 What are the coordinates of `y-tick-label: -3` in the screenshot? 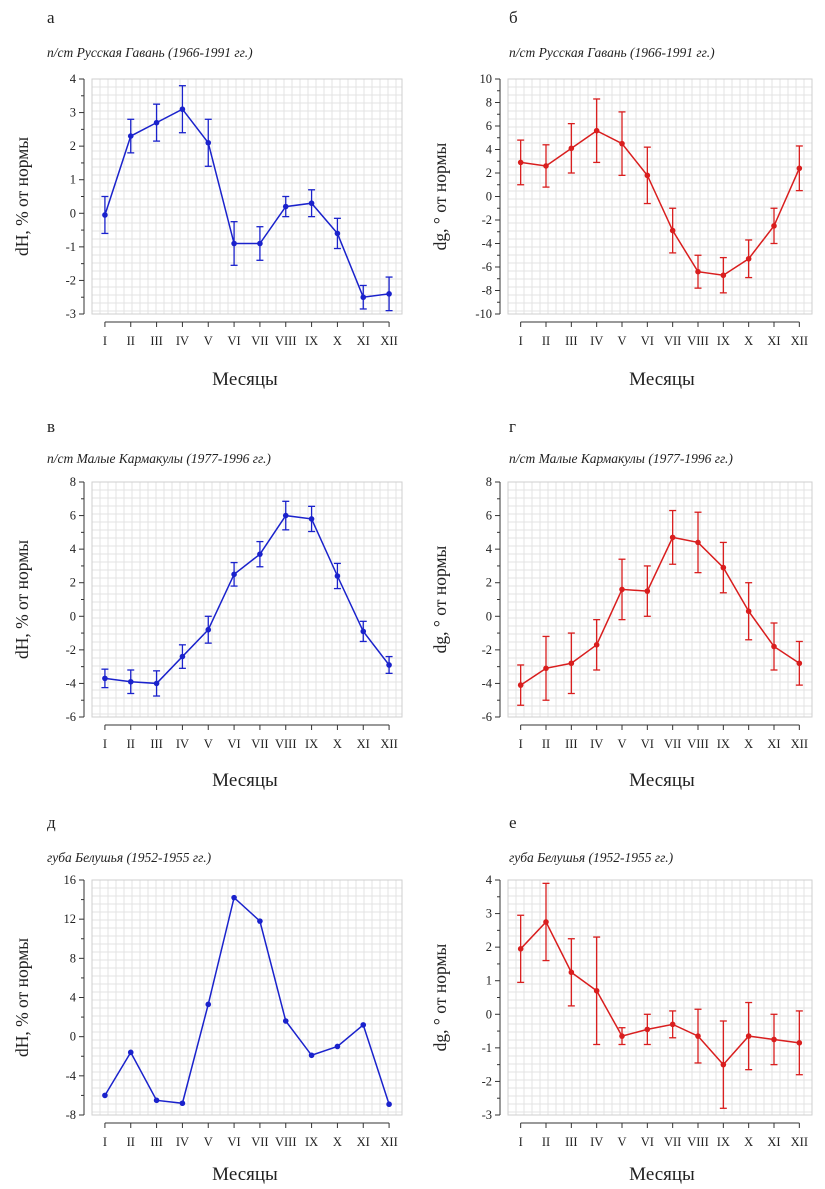 It's located at (487, 1115).